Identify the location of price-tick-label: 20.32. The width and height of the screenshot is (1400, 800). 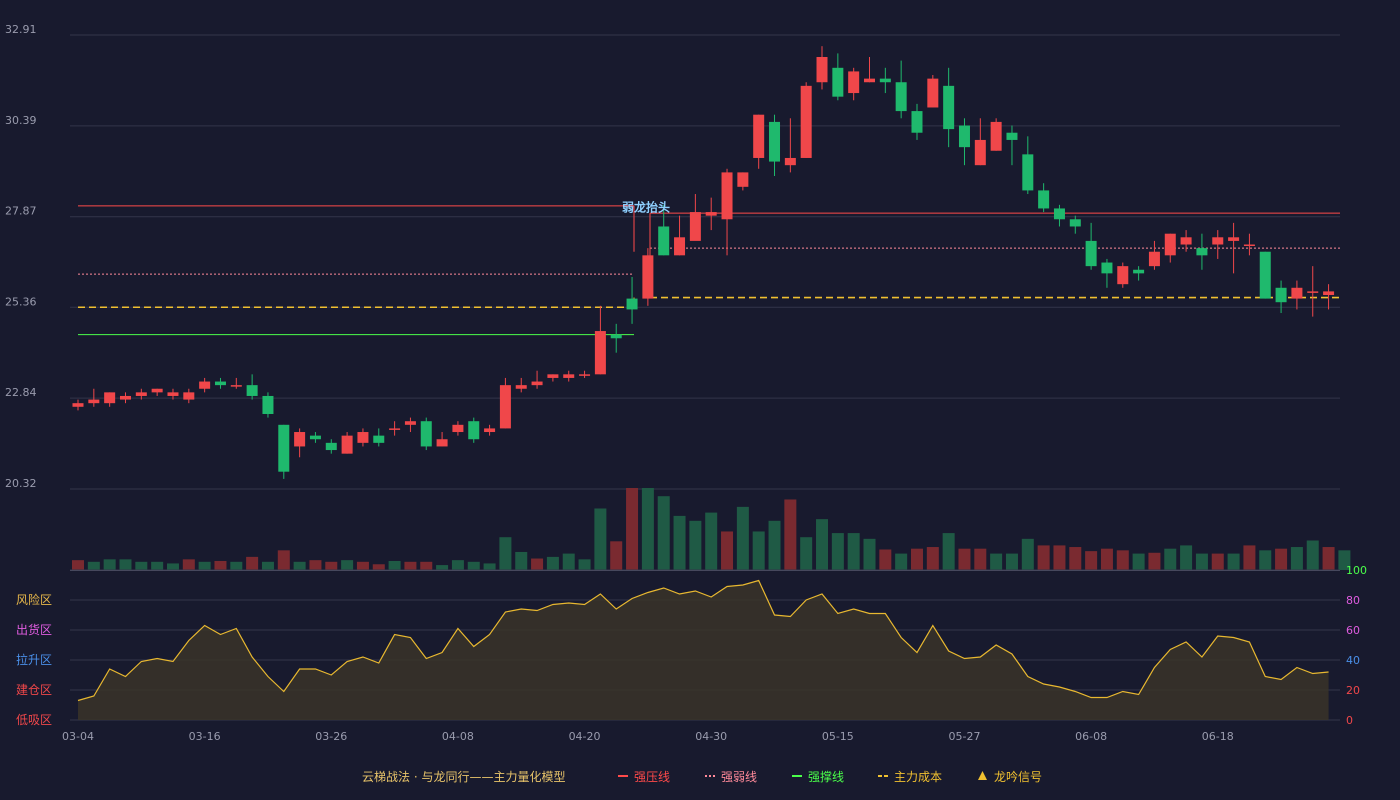
(21, 483).